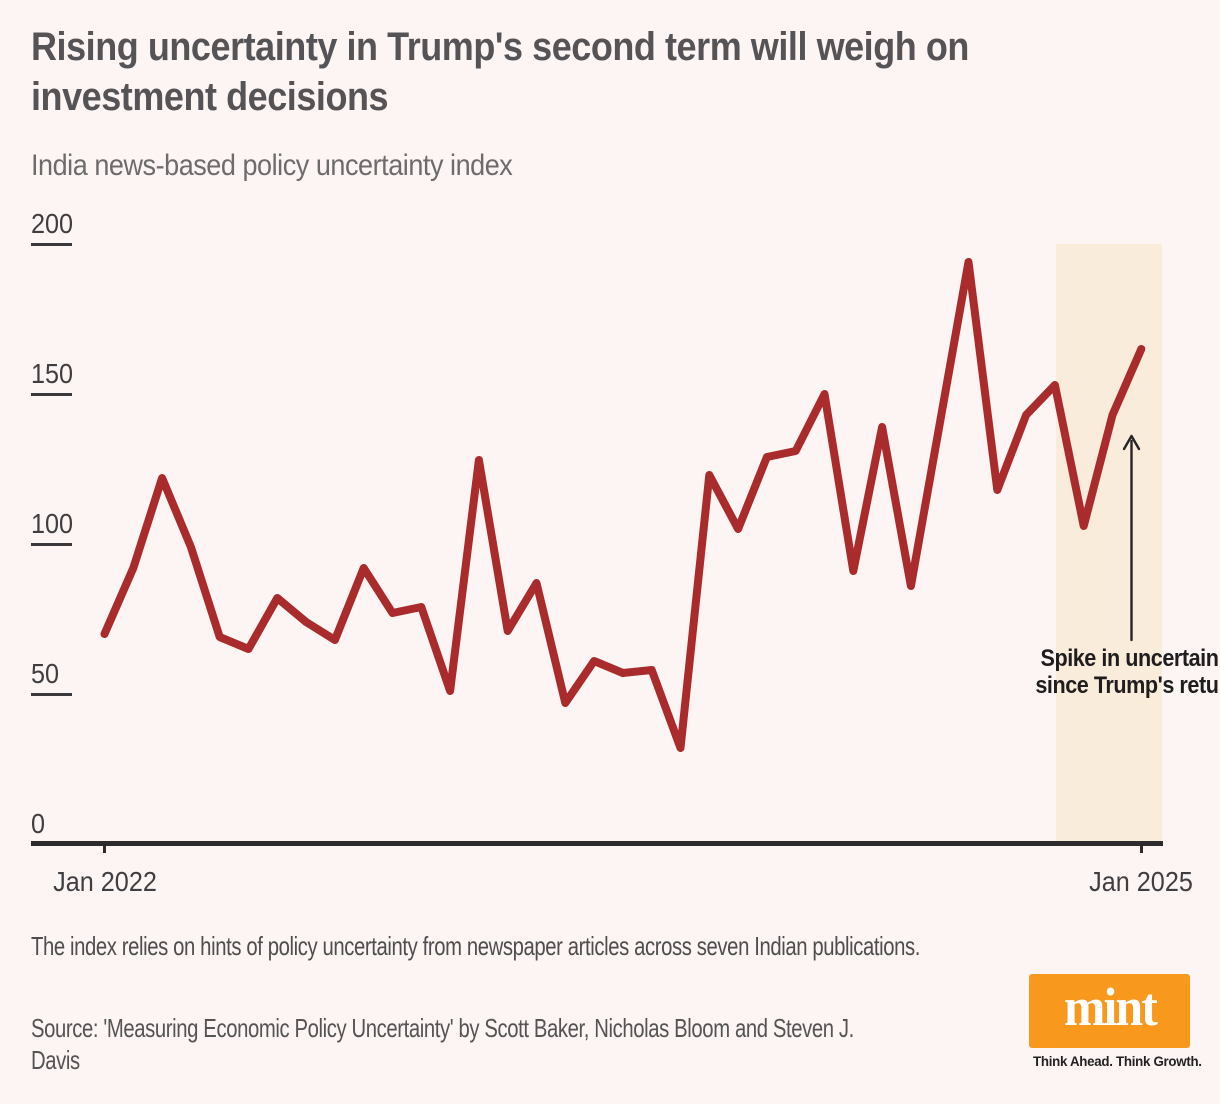 The image size is (1220, 1104). What do you see at coordinates (1110, 1007) in the screenshot?
I see `mint-logo-text: mint` at bounding box center [1110, 1007].